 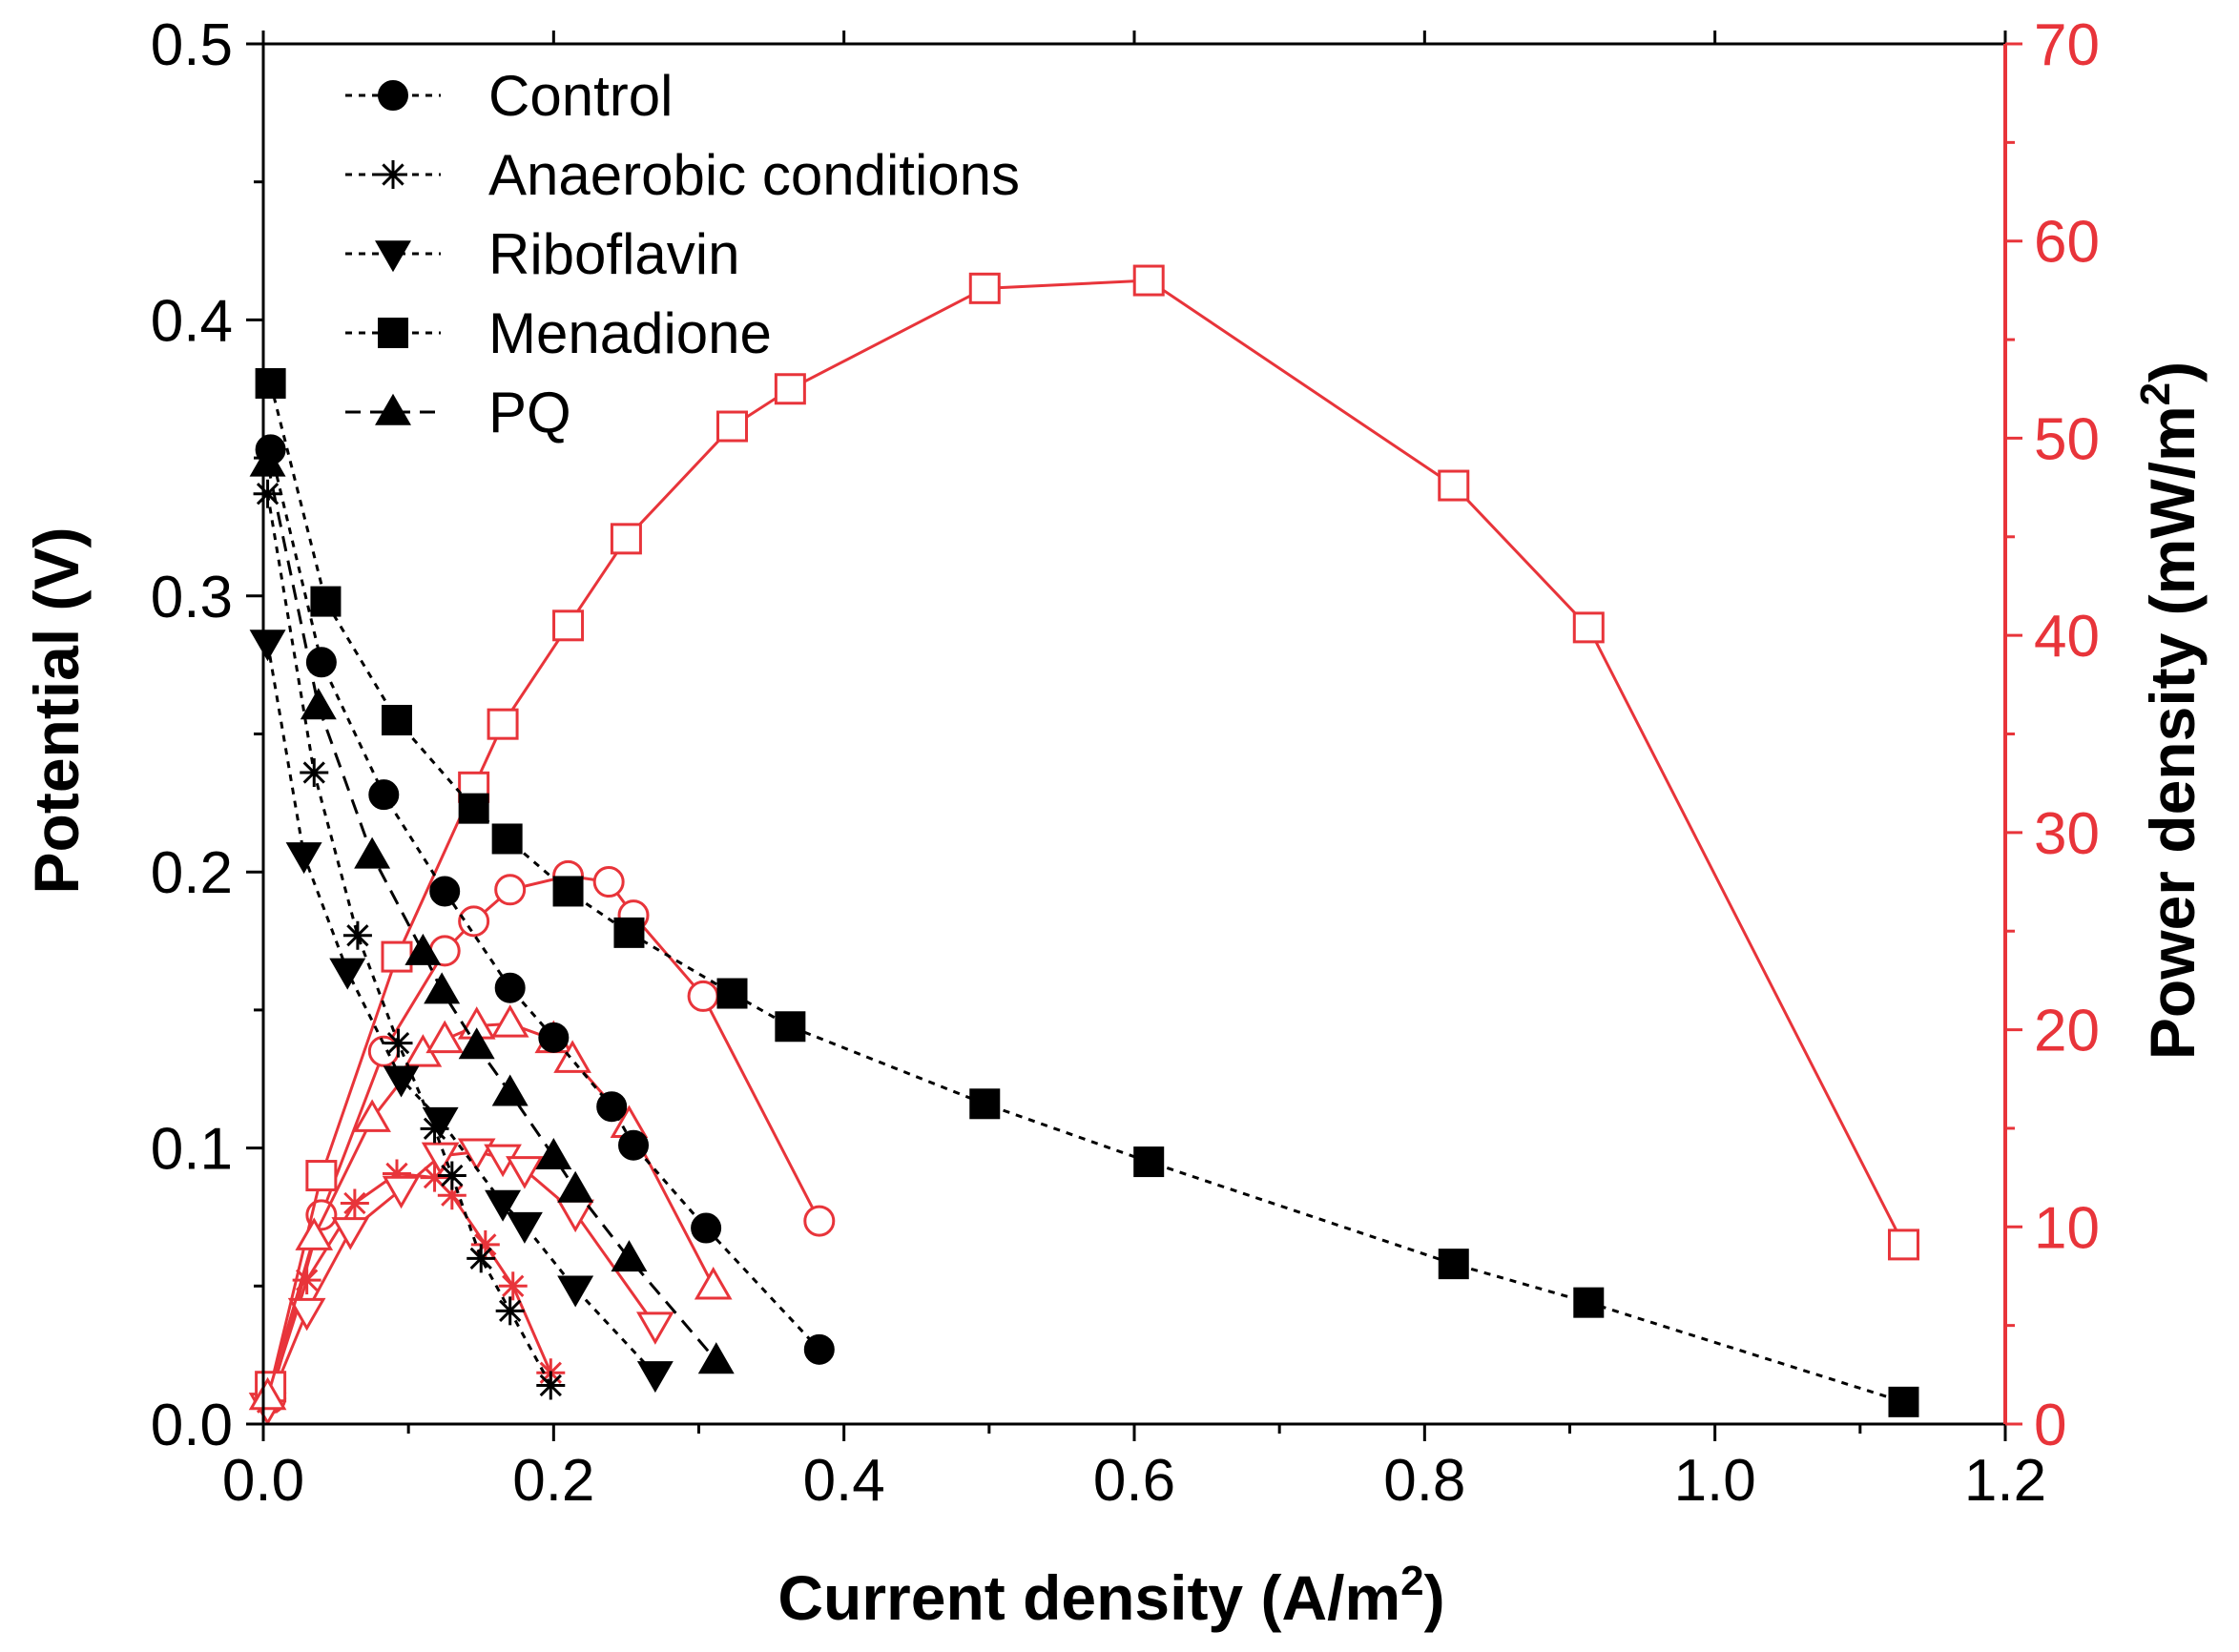 What do you see at coordinates (2067, 637) in the screenshot?
I see `y-right-tick-label: 40` at bounding box center [2067, 637].